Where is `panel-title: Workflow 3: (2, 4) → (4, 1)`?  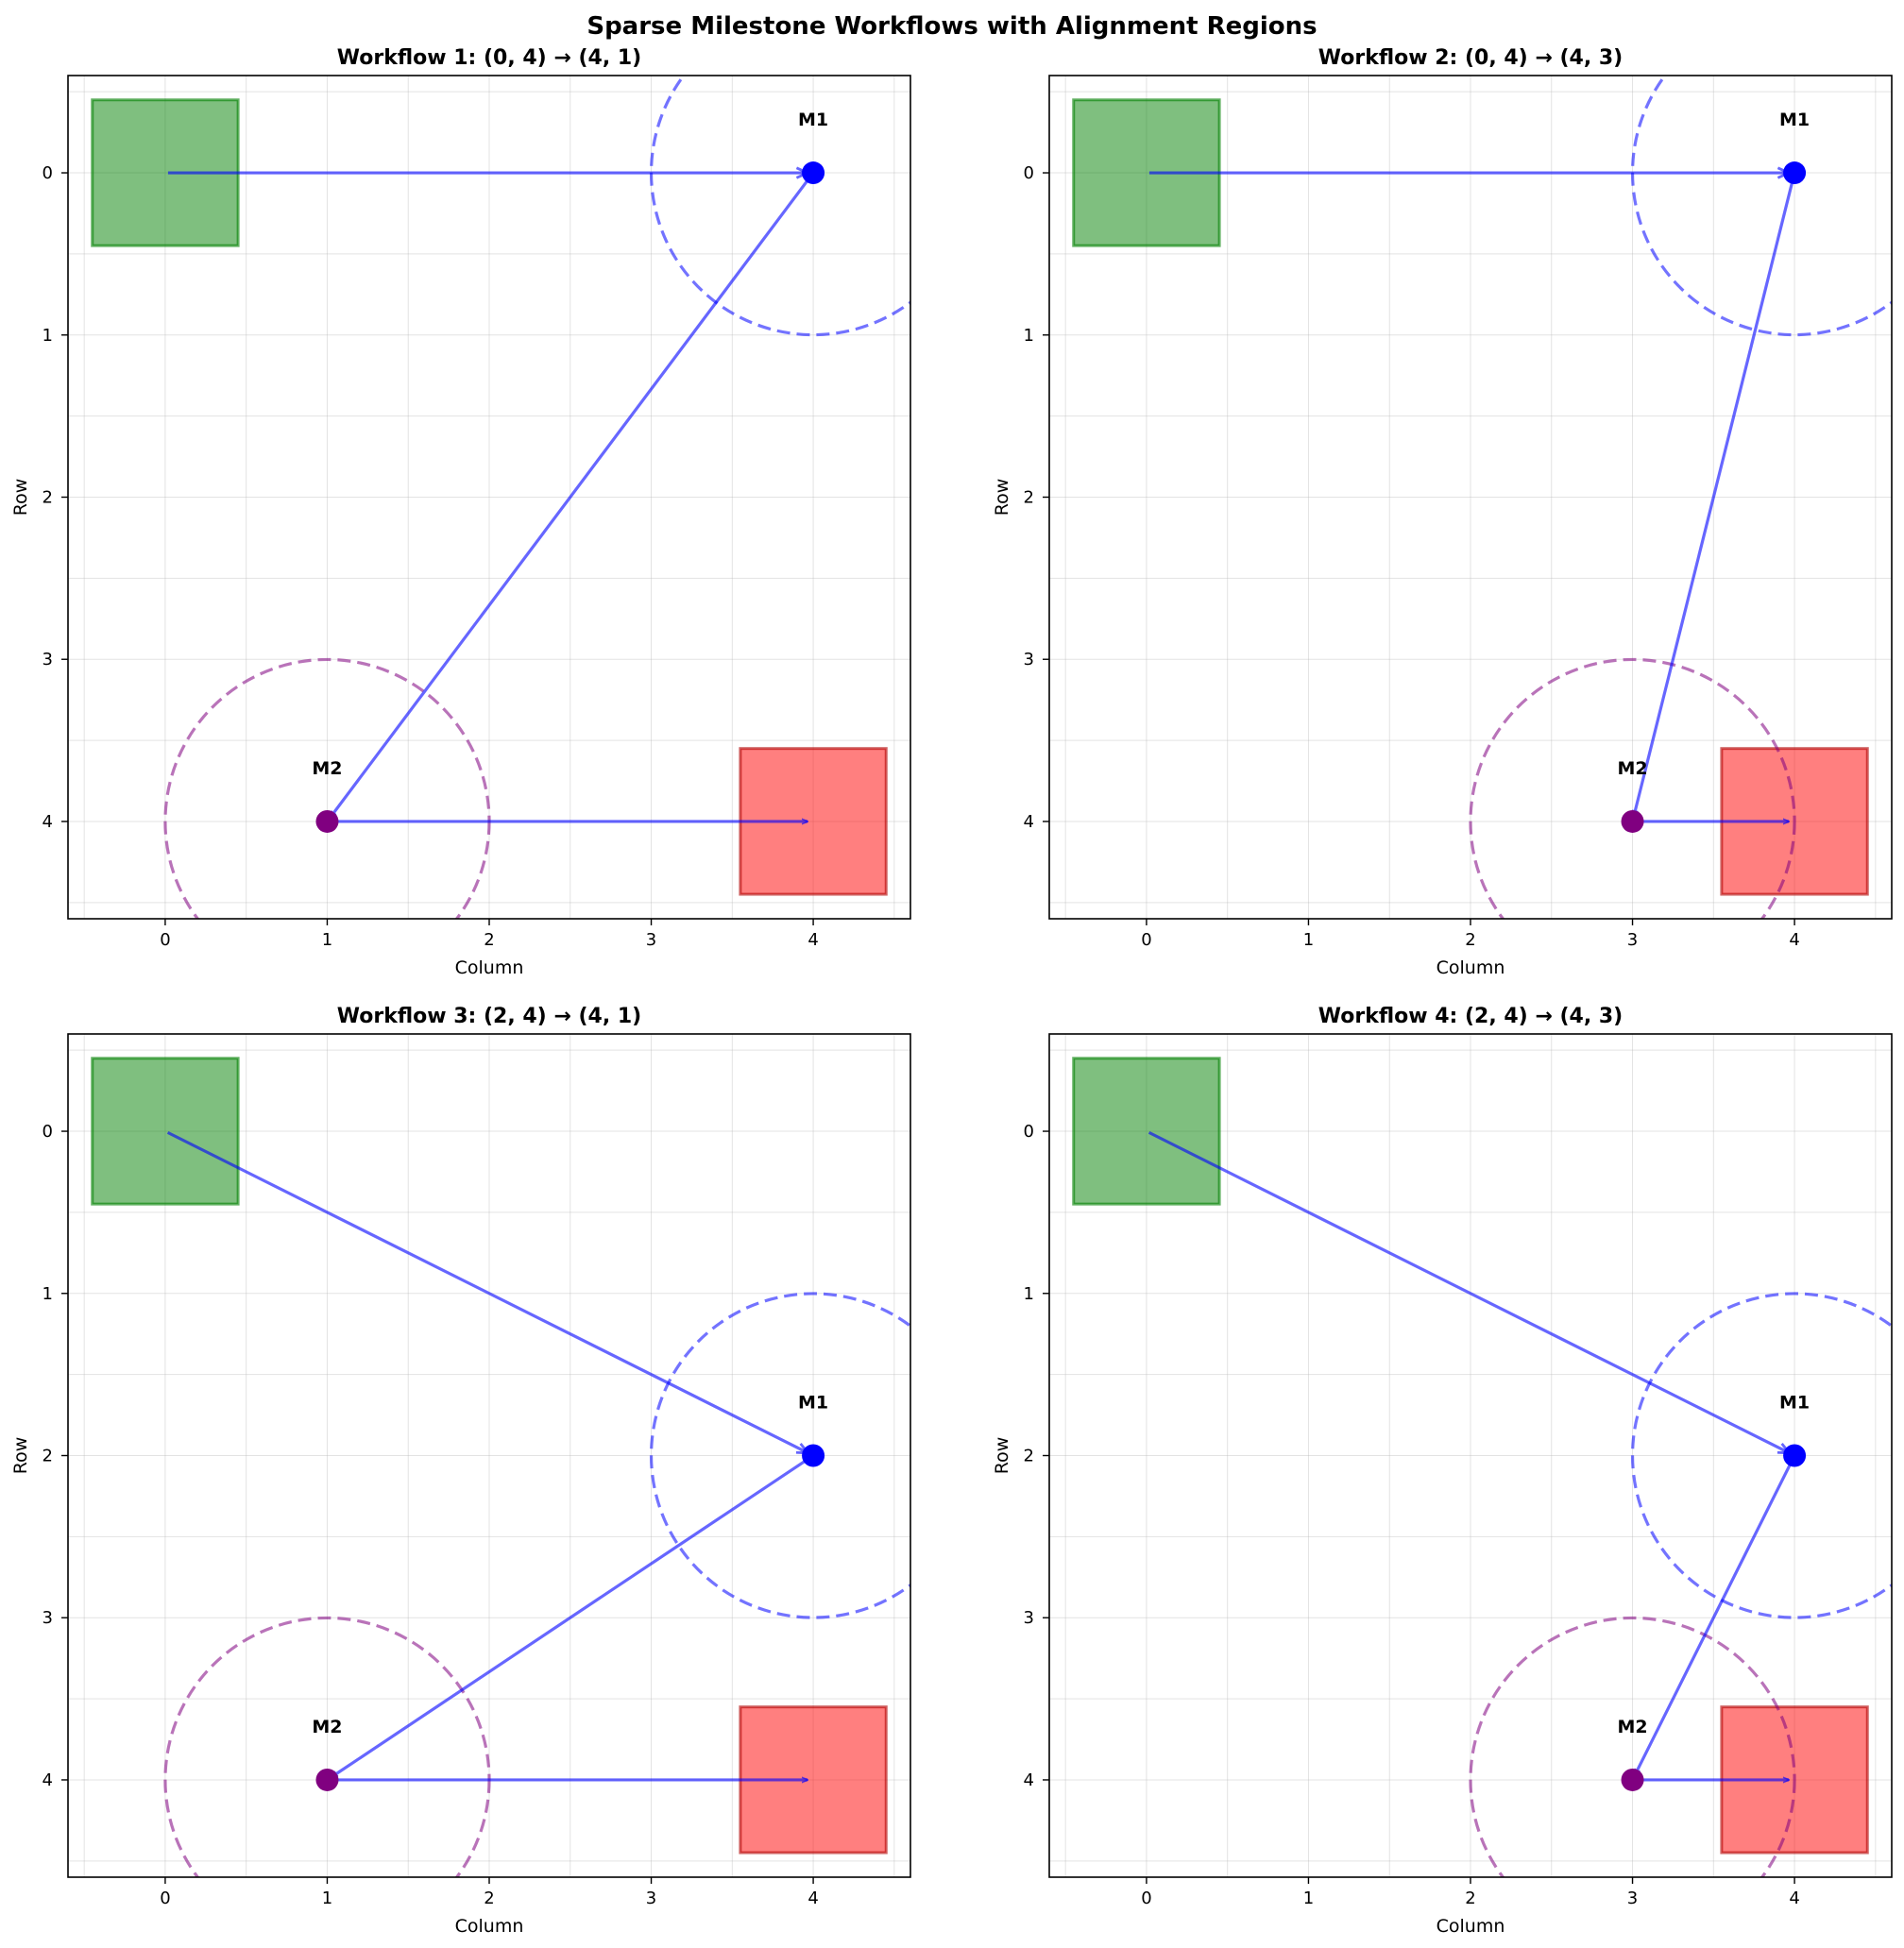 panel-title: Workflow 3: (2, 4) → (4, 1) is located at coordinates (489, 1016).